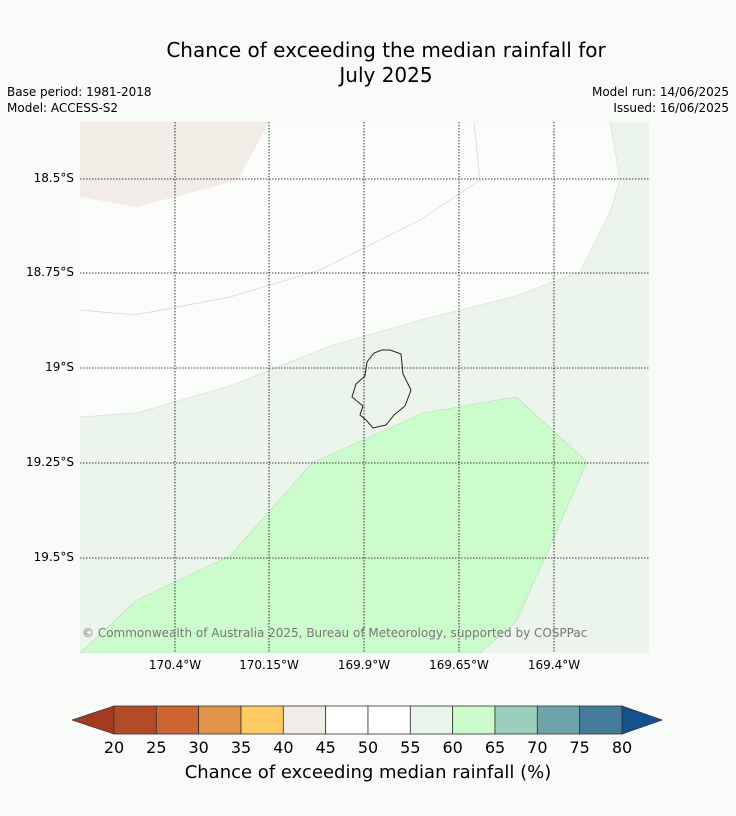  I want to click on lon-label-169-65w: 169.65°W, so click(459, 665).